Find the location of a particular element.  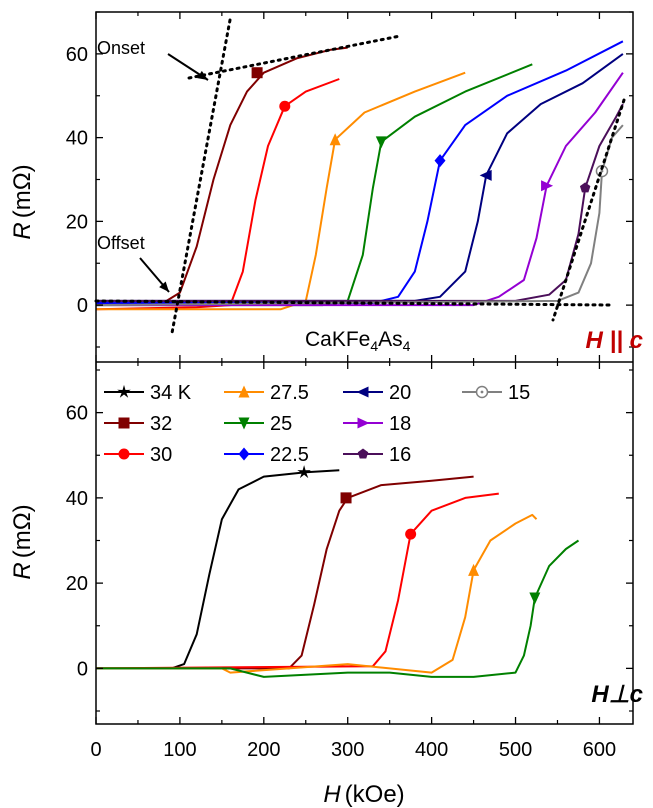

series-marker-34K is located at coordinates (304, 472).